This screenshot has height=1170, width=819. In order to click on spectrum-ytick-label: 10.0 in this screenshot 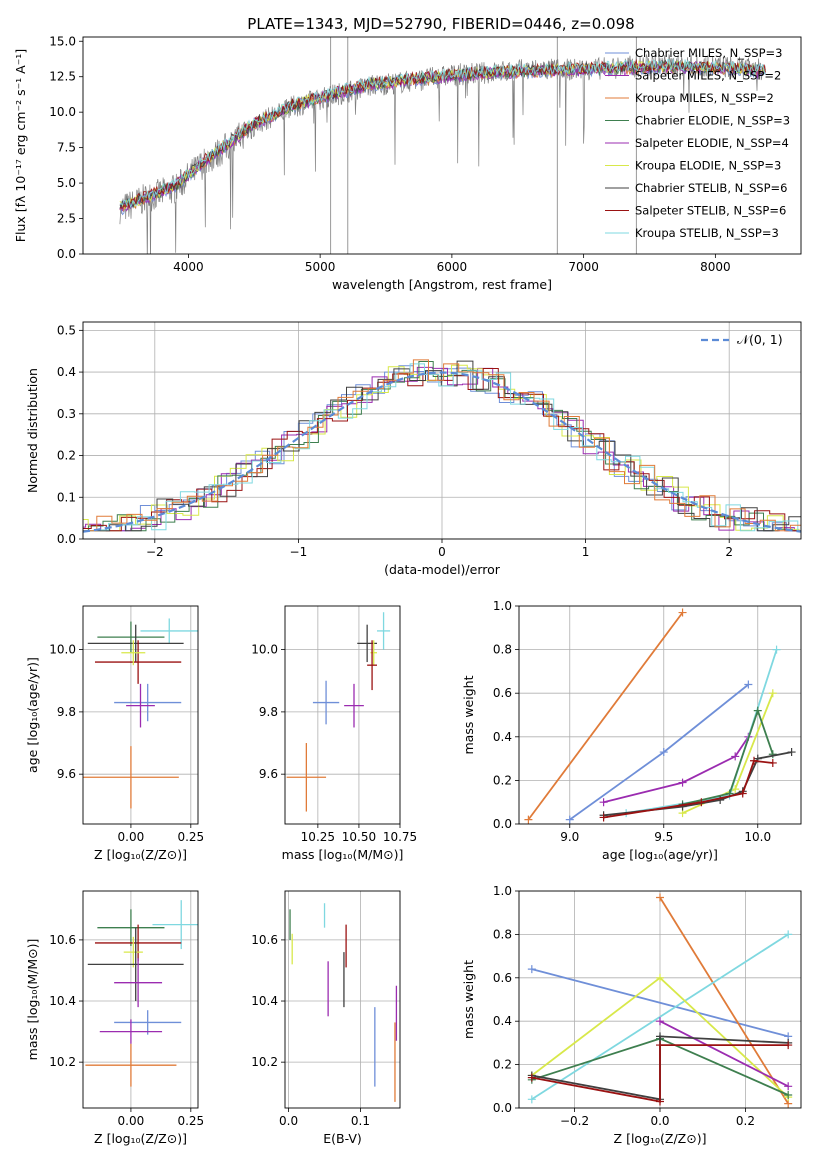, I will do `click(62, 112)`.